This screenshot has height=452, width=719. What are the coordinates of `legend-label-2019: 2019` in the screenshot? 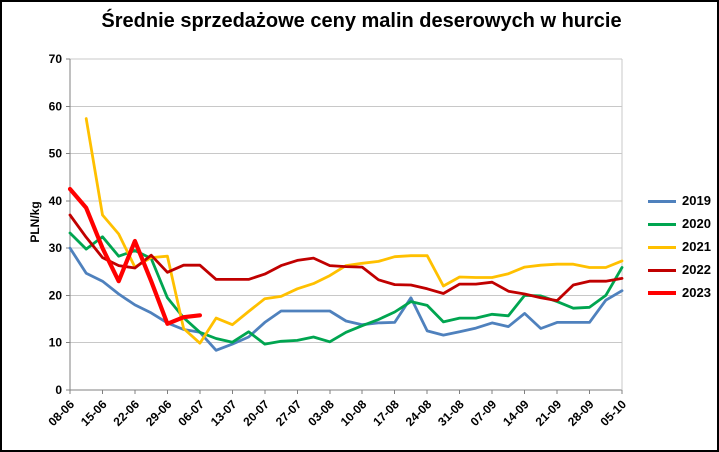 It's located at (696, 200).